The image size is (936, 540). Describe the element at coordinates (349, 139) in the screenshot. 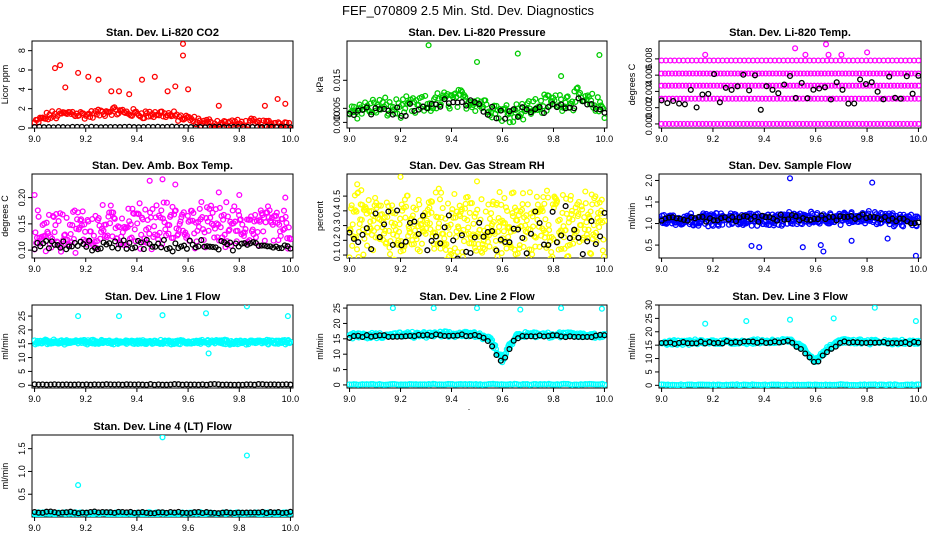

I see `x-tick-label: 9.0` at that location.